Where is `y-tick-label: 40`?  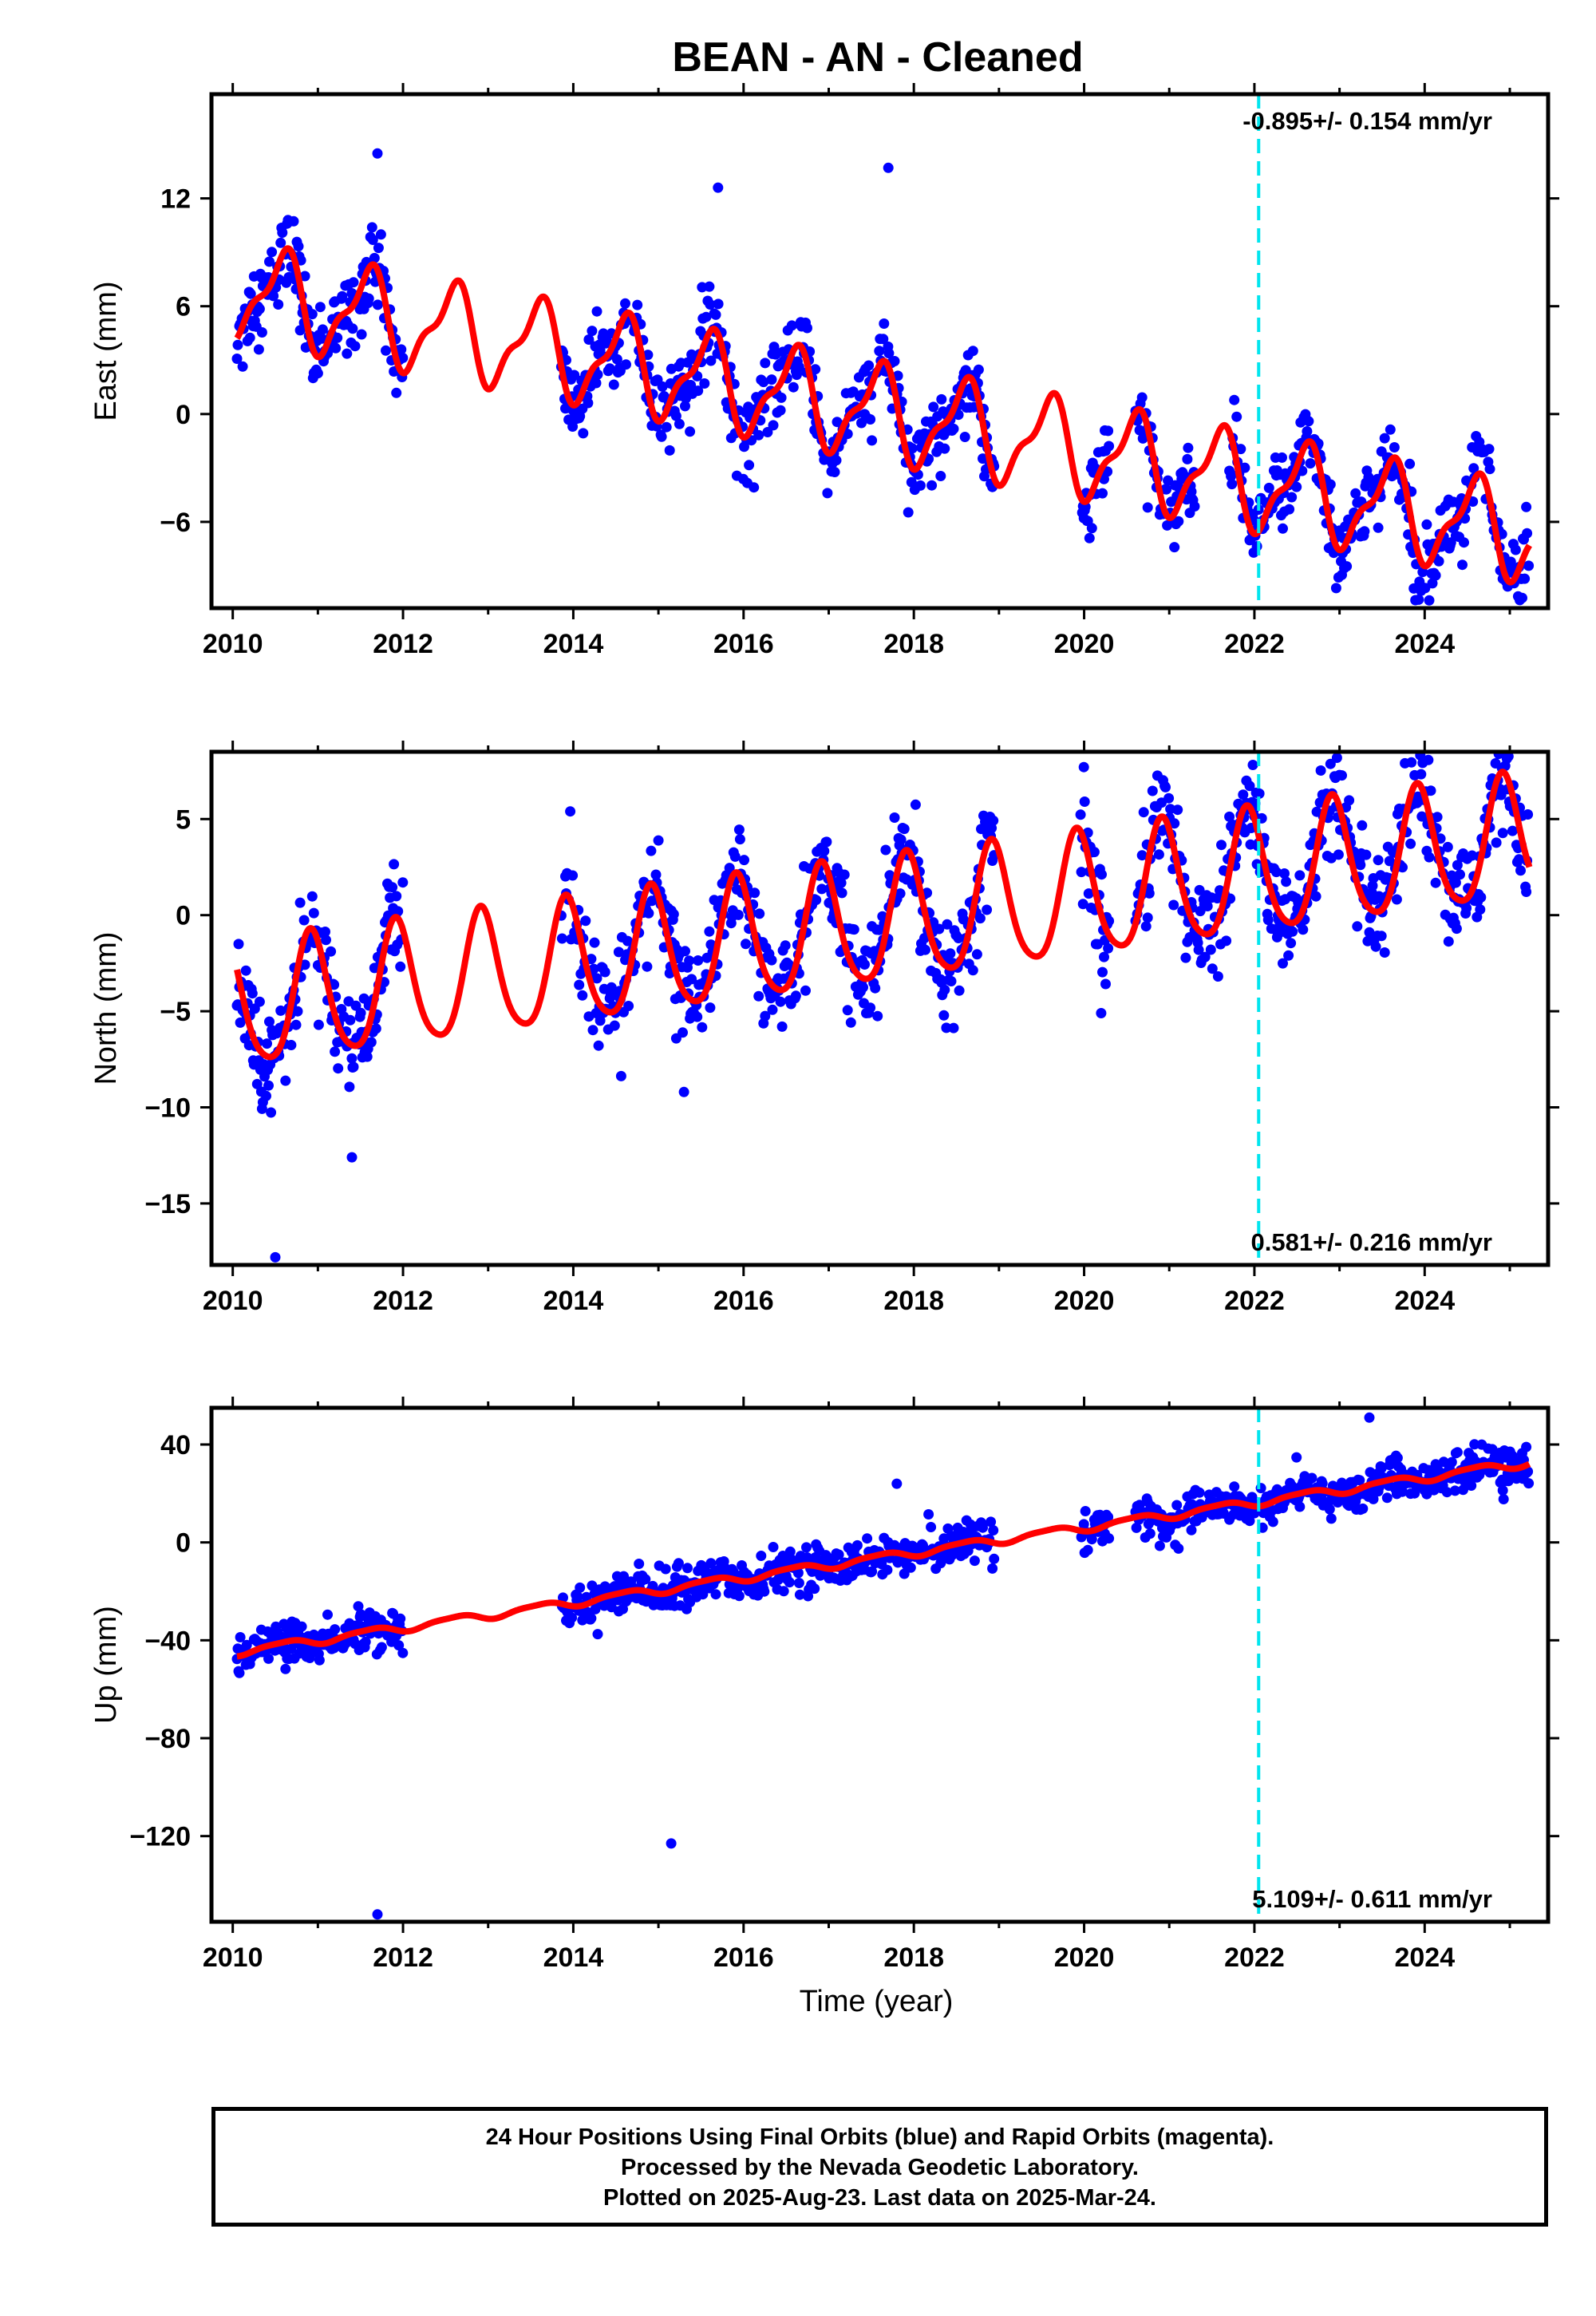
y-tick-label: 40 is located at coordinates (175, 1445).